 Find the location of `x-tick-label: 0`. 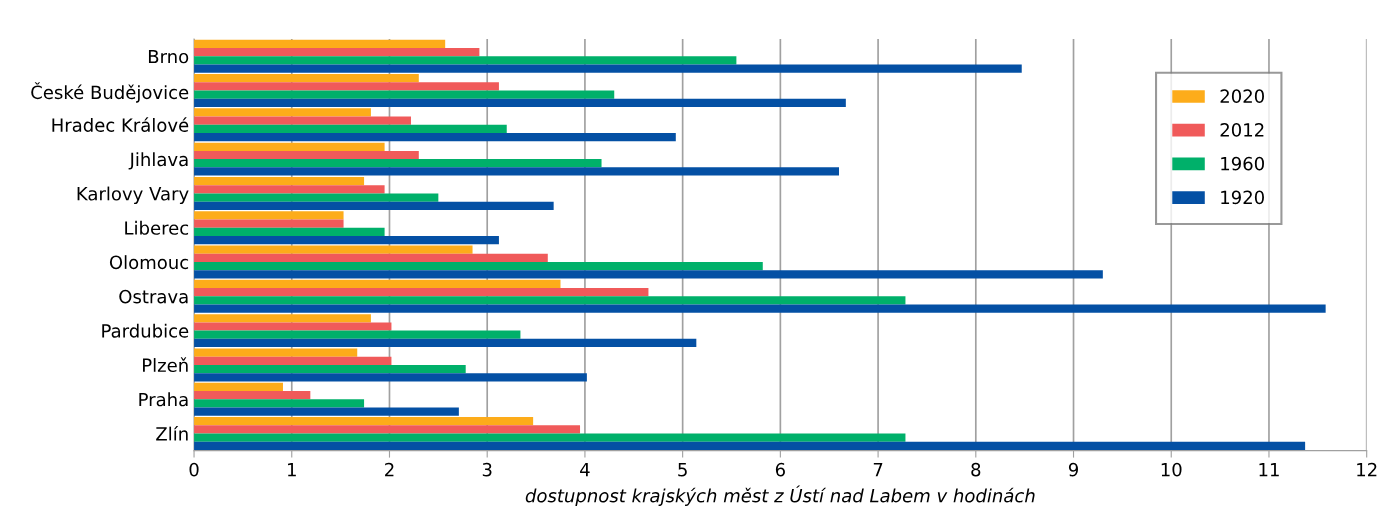

x-tick-label: 0 is located at coordinates (194, 469).